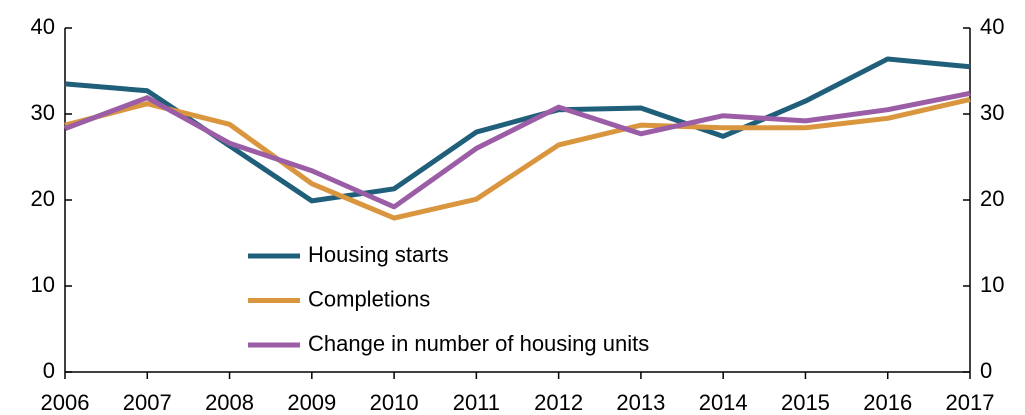  I want to click on x-tick-label: 2014, so click(723, 402).